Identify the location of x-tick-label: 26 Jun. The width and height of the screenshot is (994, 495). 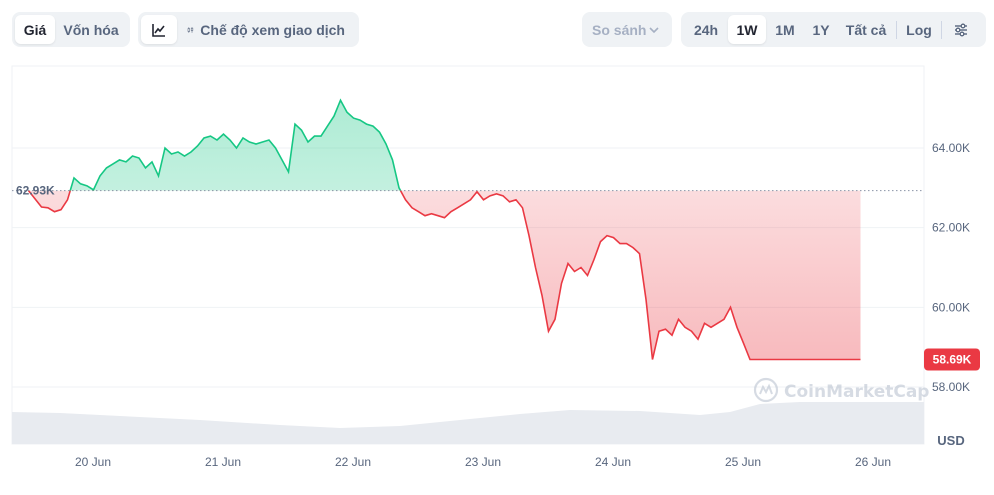
(873, 462).